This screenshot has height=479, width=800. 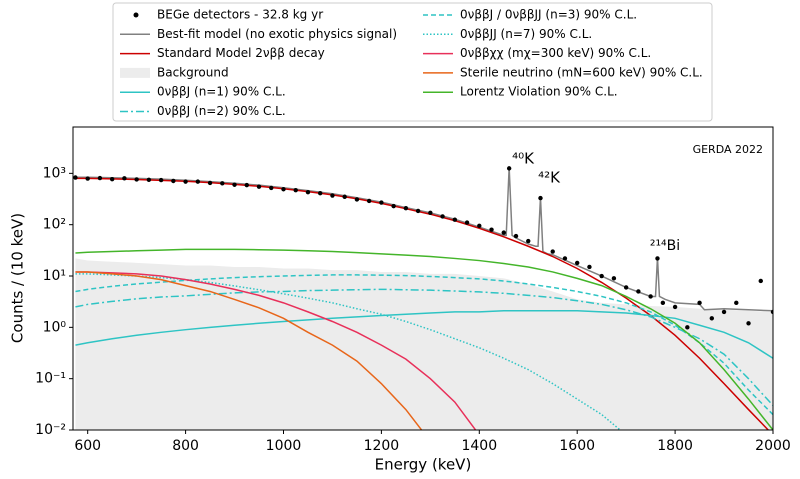 What do you see at coordinates (55, 327) in the screenshot?
I see `y-tick-label: 10⁰` at bounding box center [55, 327].